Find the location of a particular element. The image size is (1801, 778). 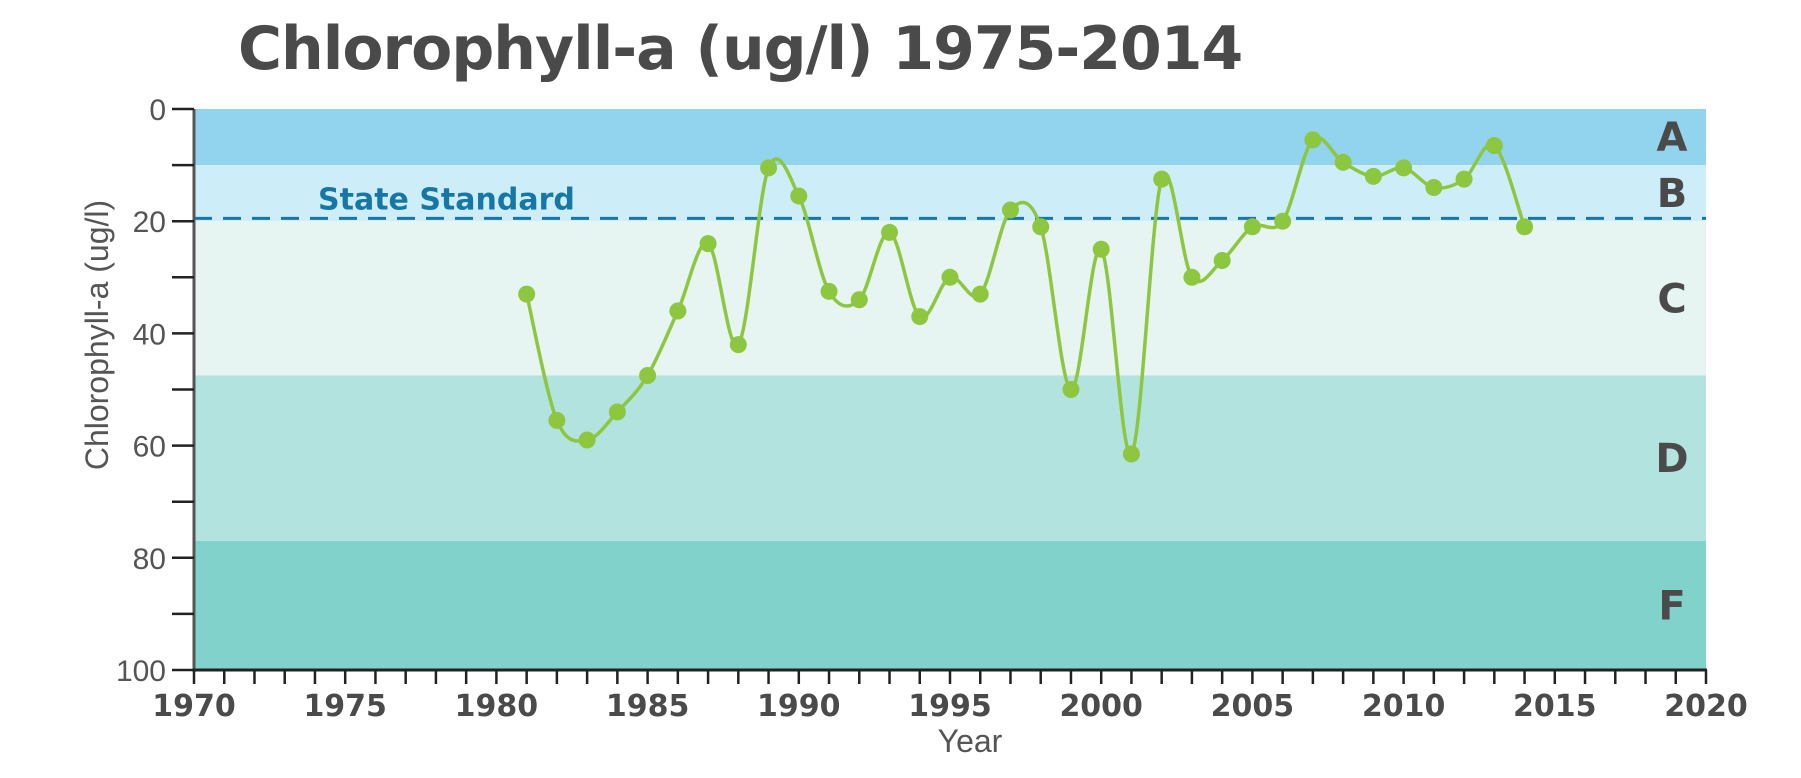

grade-label-f: F is located at coordinates (1671, 606).